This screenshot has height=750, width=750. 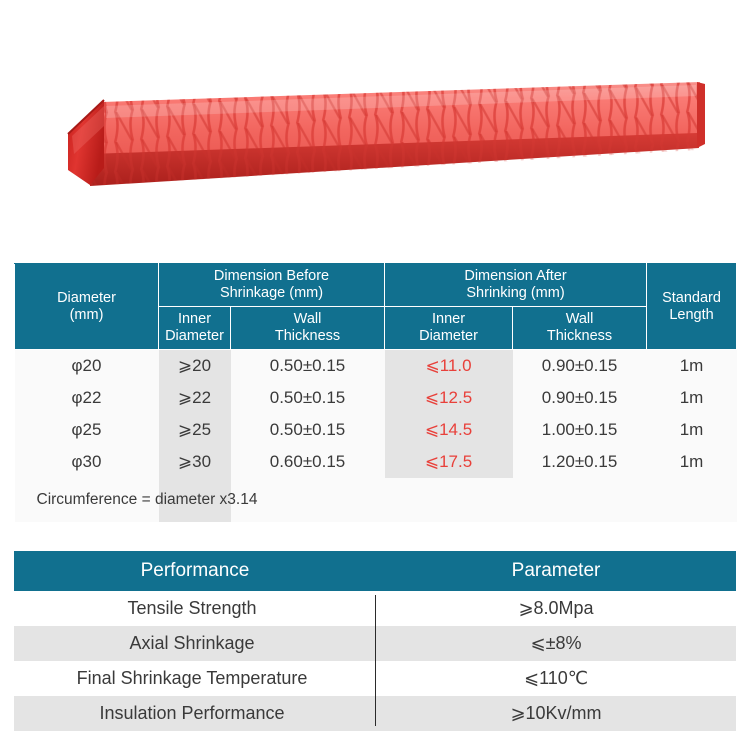 I want to click on header-wall-before-line2: Thickness, so click(x=307, y=336).